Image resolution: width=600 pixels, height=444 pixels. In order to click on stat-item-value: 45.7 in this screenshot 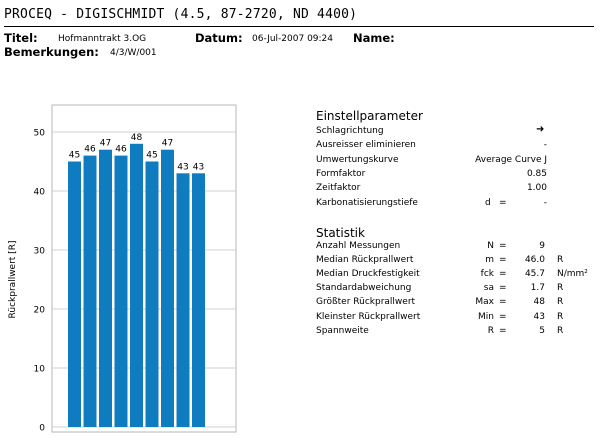, I will do `click(534, 274)`.